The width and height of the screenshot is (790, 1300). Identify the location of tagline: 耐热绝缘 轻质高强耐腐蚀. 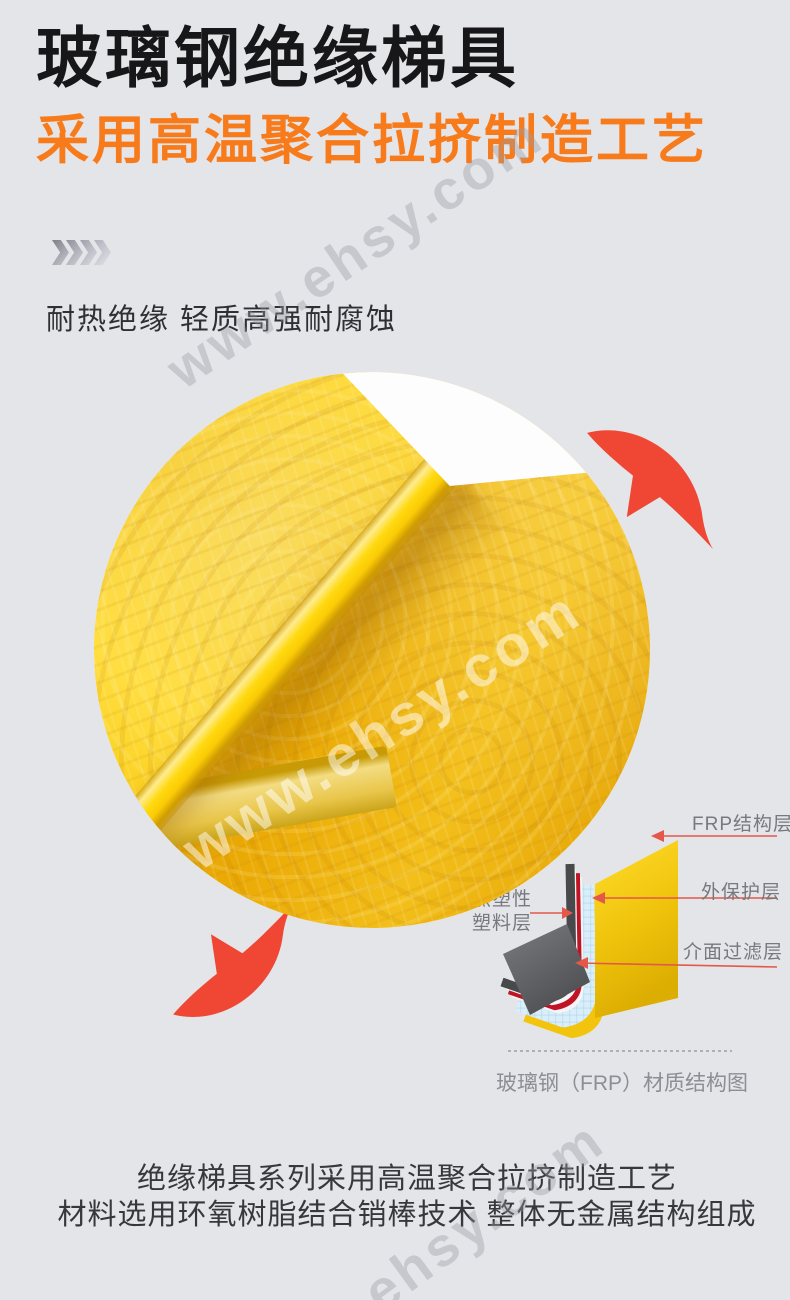
(222, 320).